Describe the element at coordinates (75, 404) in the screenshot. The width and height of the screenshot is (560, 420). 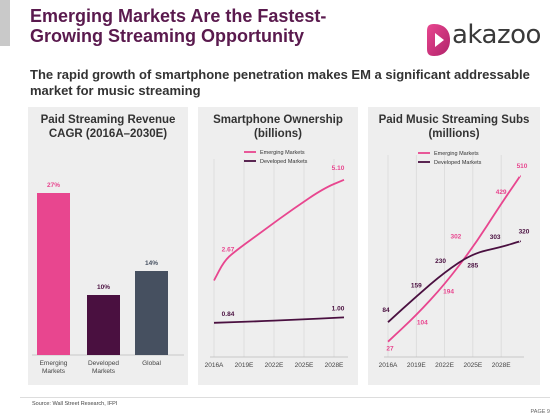
I see `source-note: Source: Wall Street Research, IFPI` at that location.